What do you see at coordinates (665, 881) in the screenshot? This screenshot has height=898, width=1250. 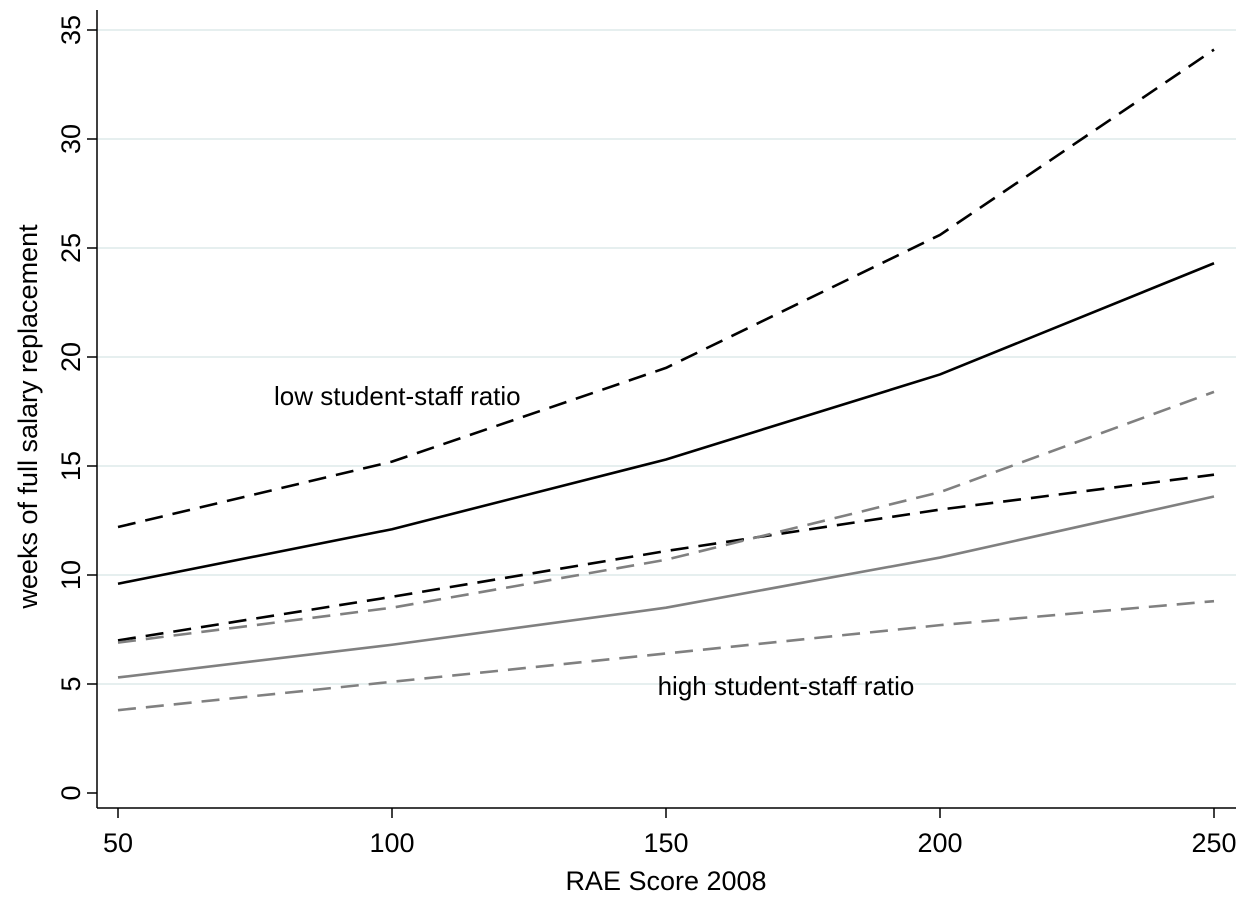 I see `x-axis-label: RAE Score 2008` at bounding box center [665, 881].